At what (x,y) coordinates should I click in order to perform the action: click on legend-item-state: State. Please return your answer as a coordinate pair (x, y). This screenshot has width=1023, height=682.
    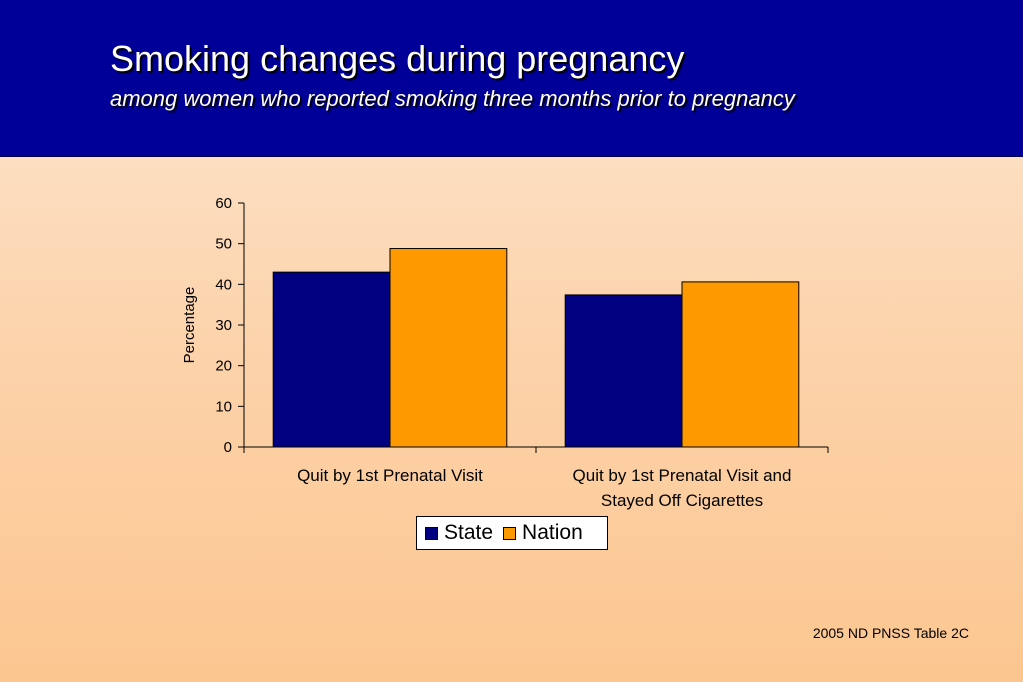
    Looking at the image, I should click on (459, 533).